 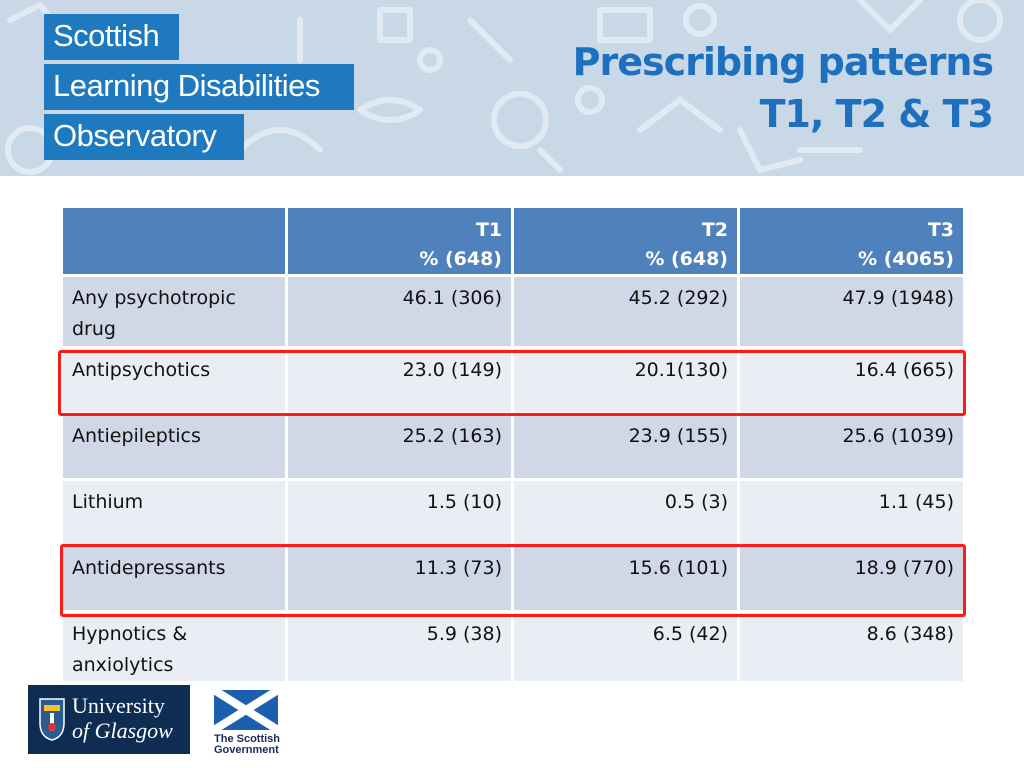 What do you see at coordinates (851, 311) in the screenshot?
I see `cell-t3: 47.9 (1948)` at bounding box center [851, 311].